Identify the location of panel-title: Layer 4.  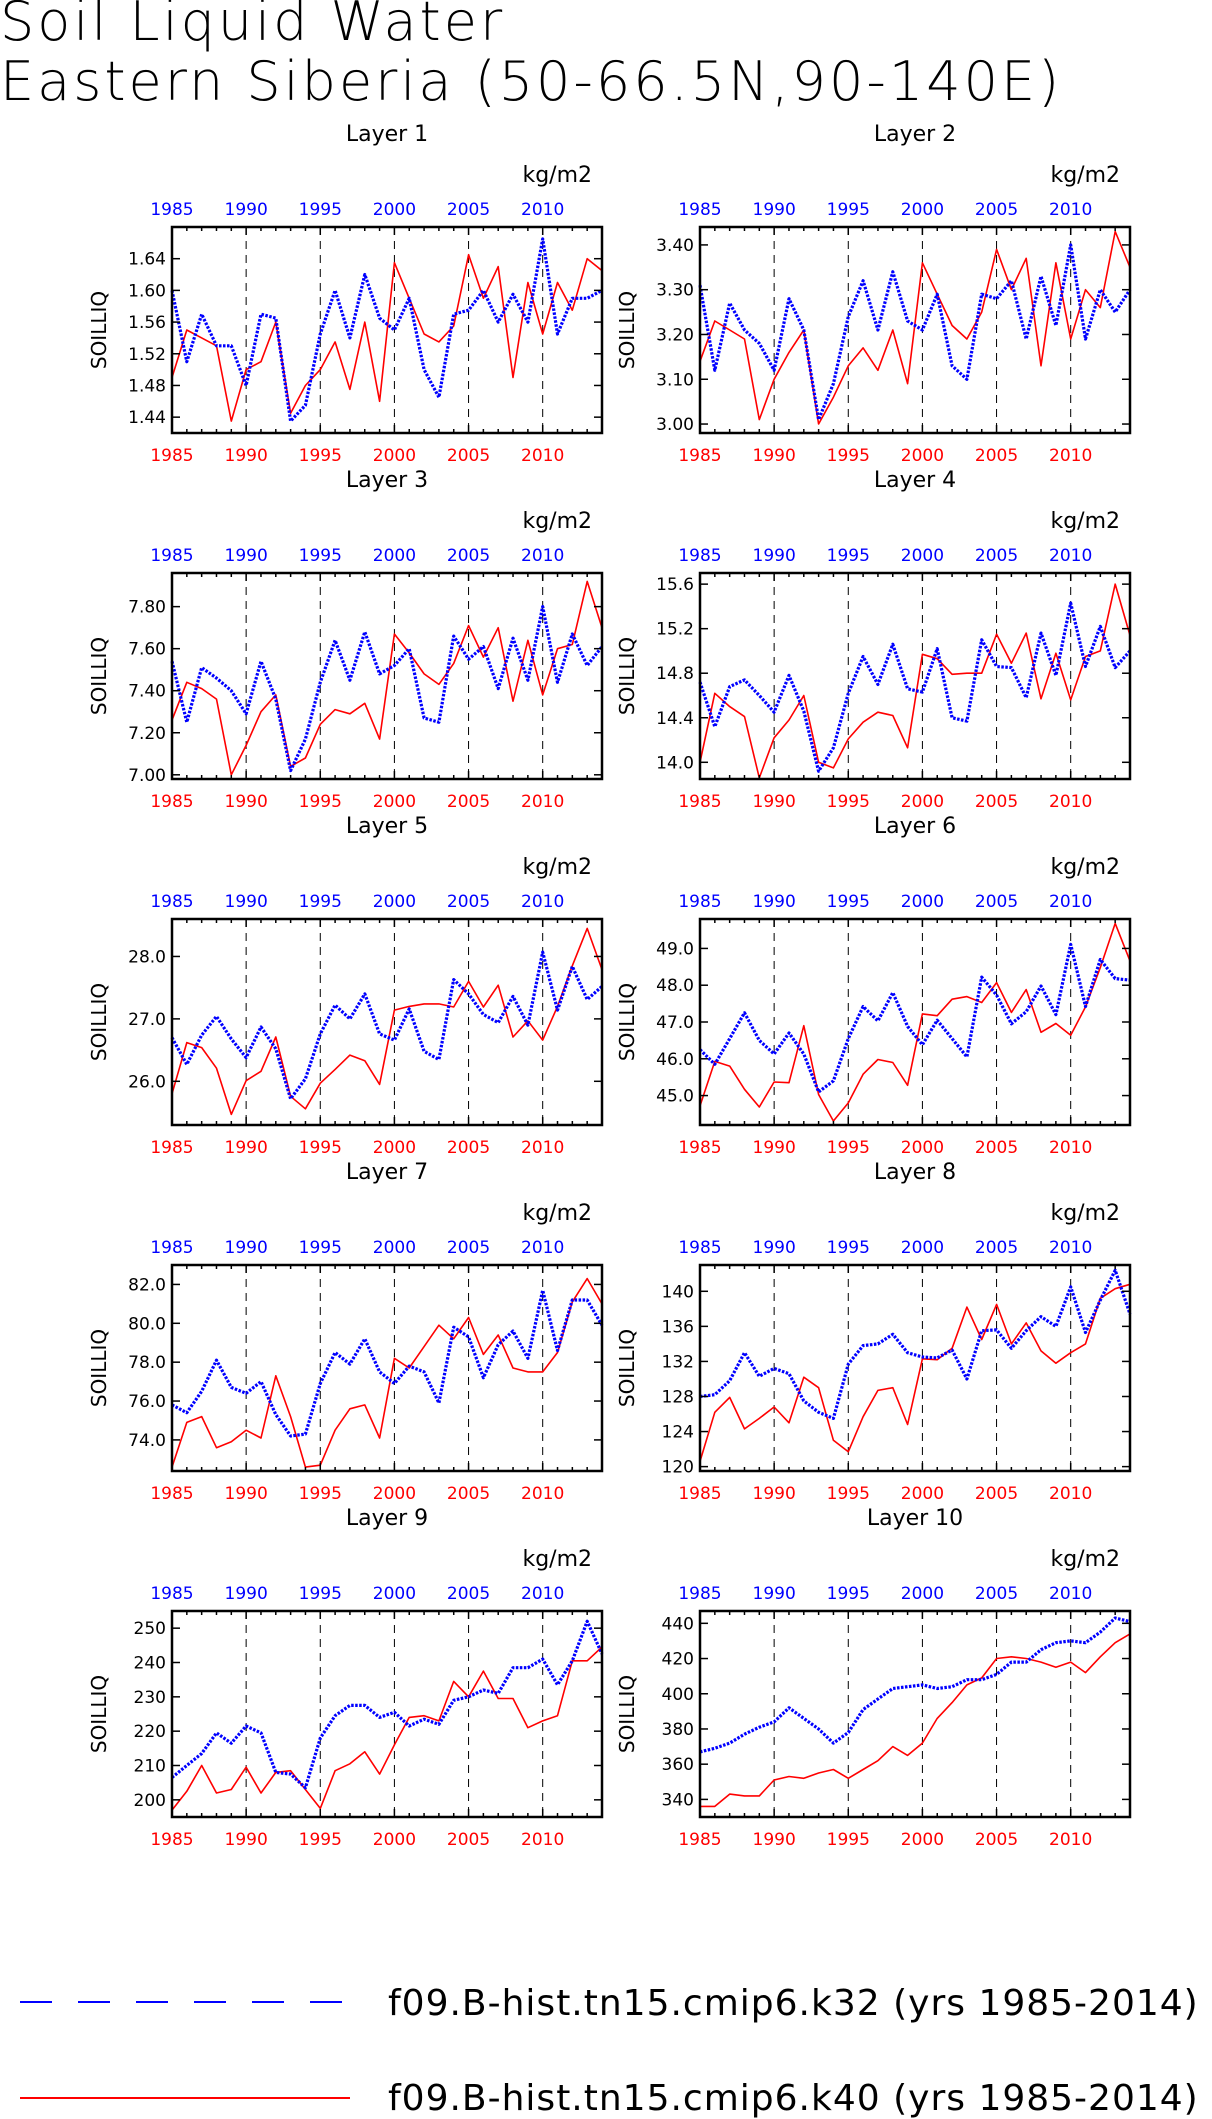
(915, 480).